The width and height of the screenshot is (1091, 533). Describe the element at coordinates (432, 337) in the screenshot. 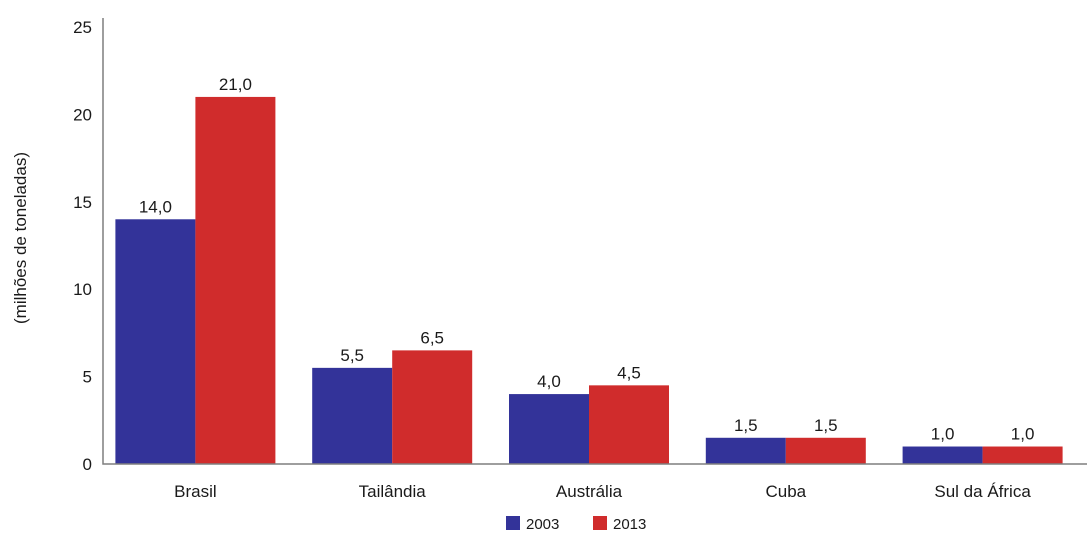

I see `data-label: 6,5` at that location.